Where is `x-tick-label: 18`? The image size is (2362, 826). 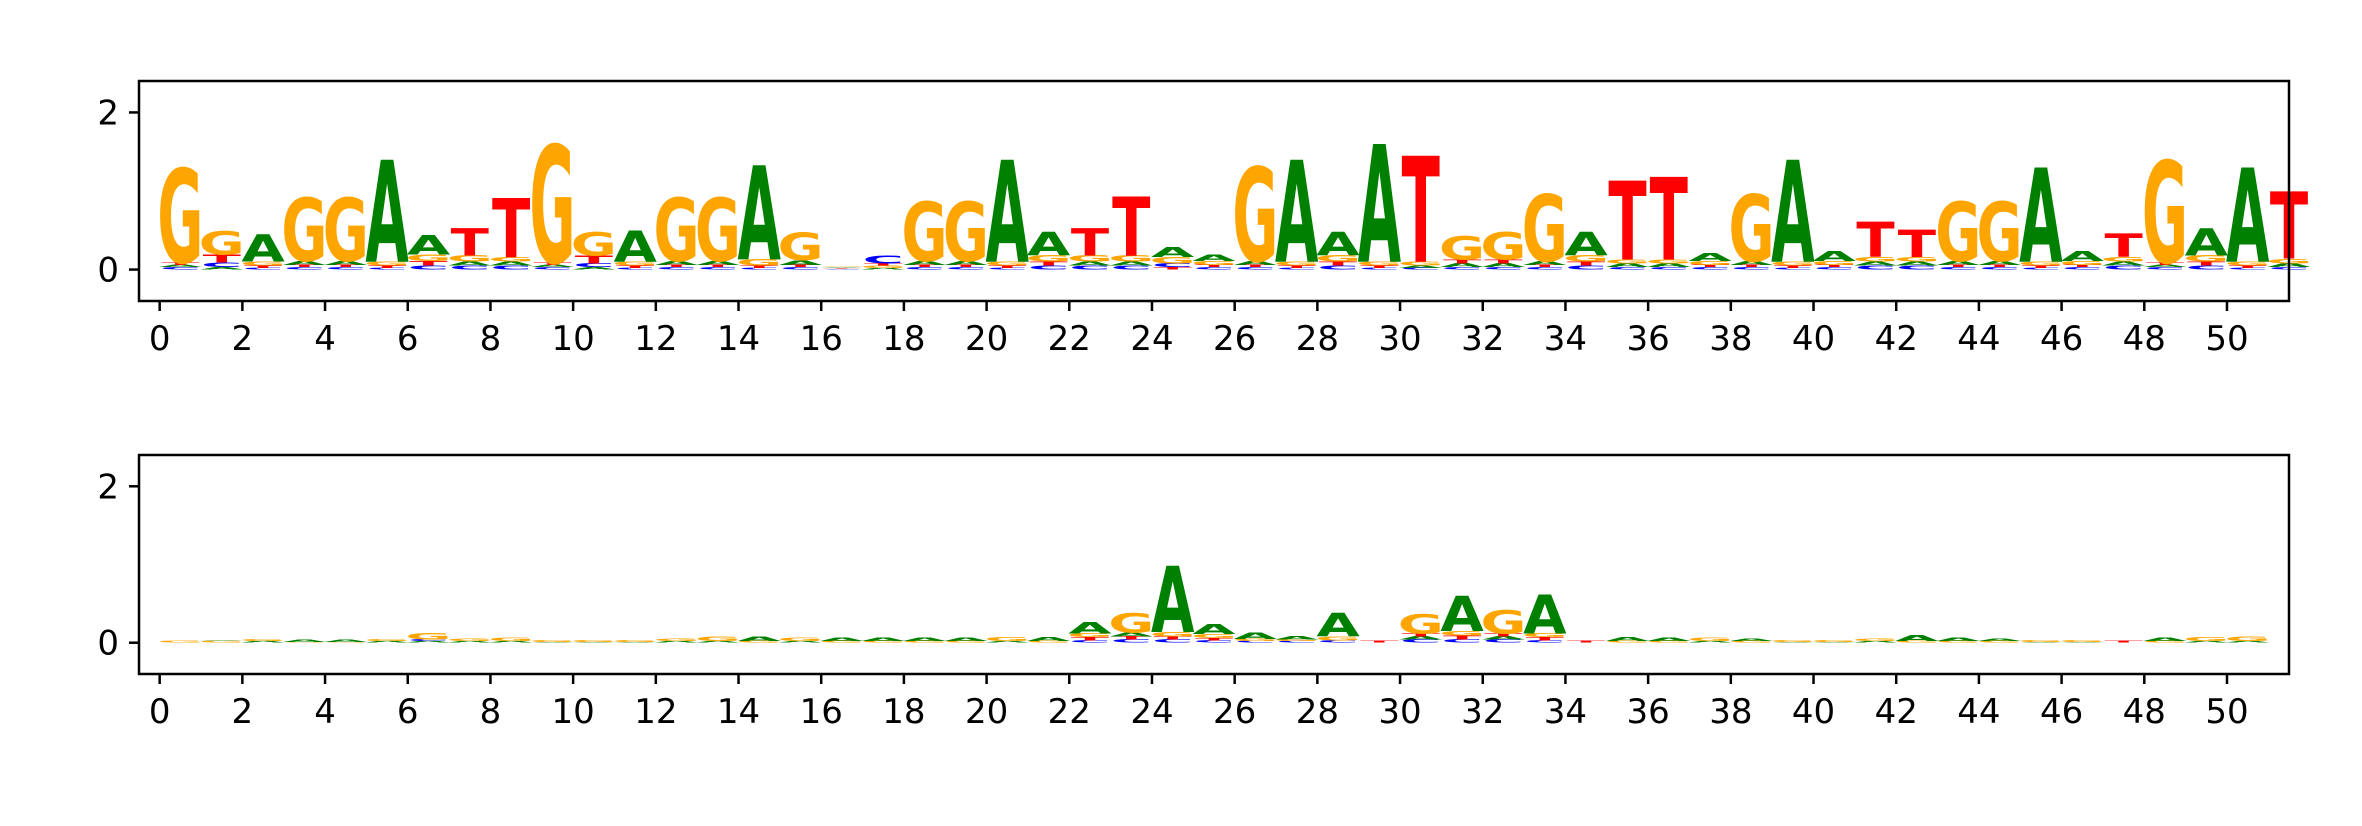
x-tick-label: 18 is located at coordinates (903, 712).